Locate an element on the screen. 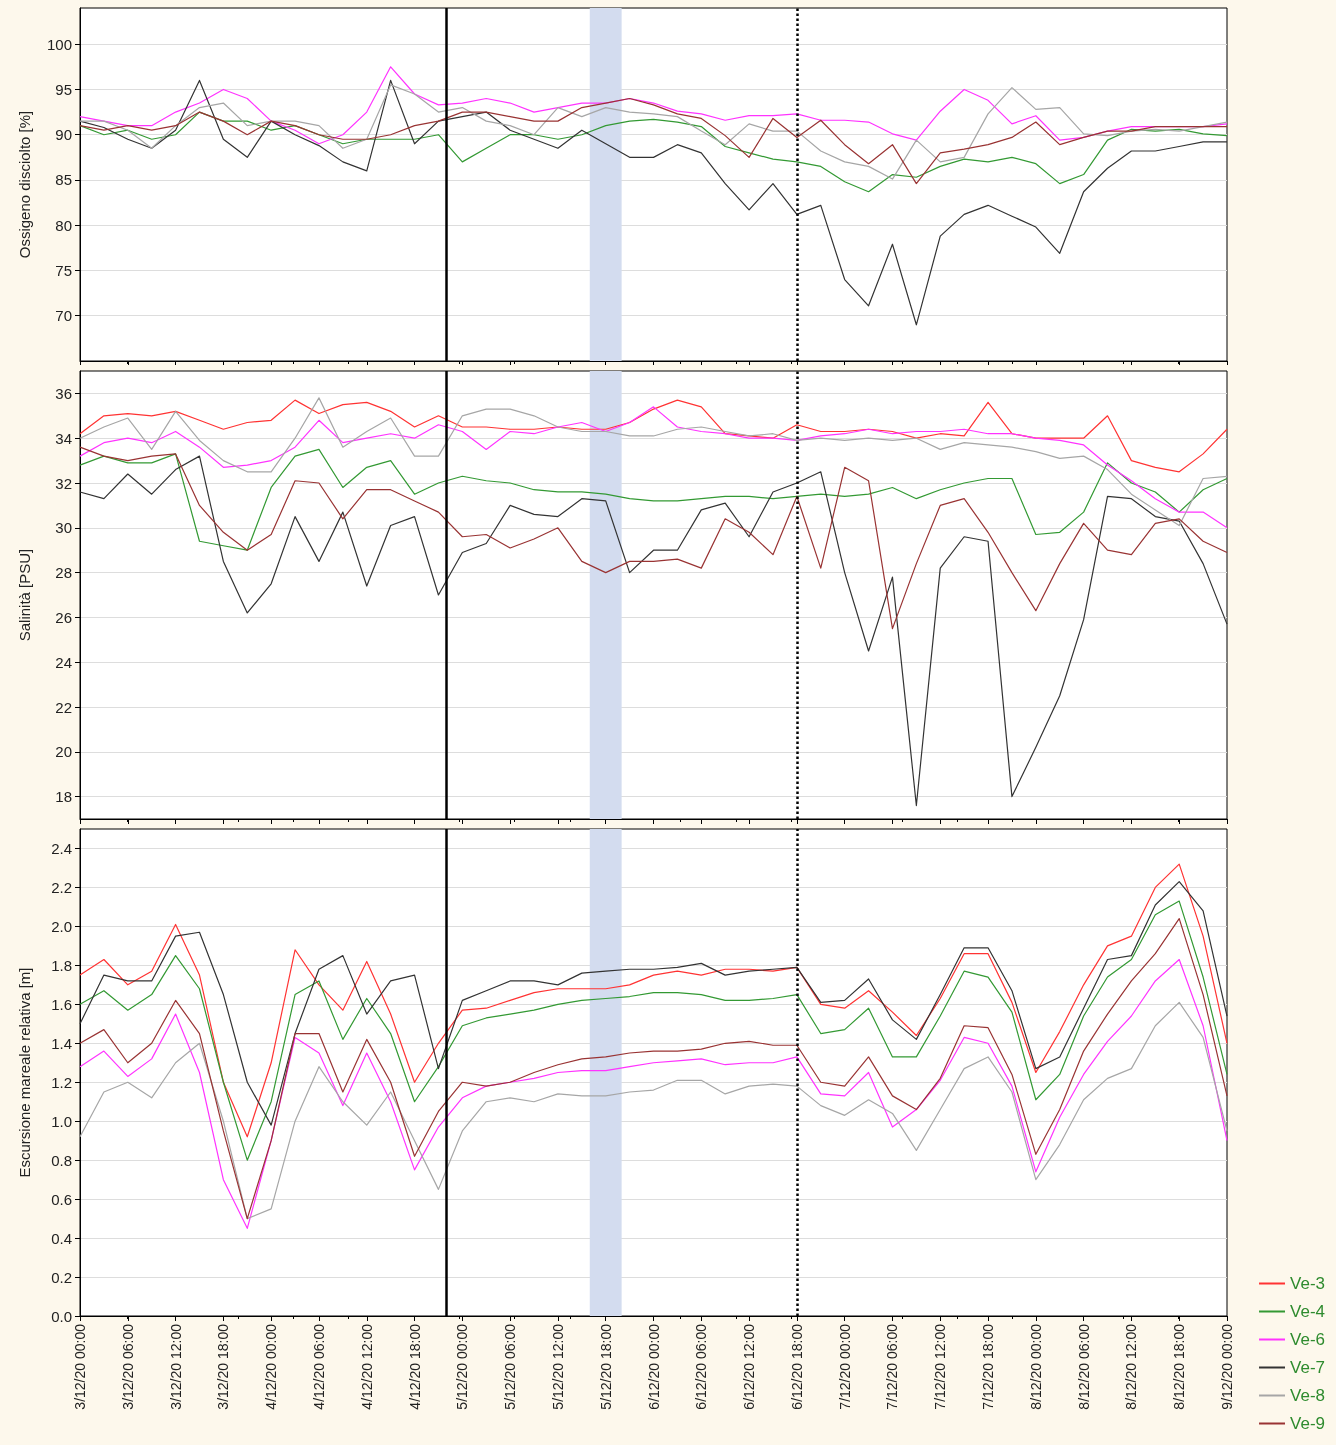 The image size is (1336, 1445). x-tick-label: 8/12/20 00:00 is located at coordinates (1035, 1366).